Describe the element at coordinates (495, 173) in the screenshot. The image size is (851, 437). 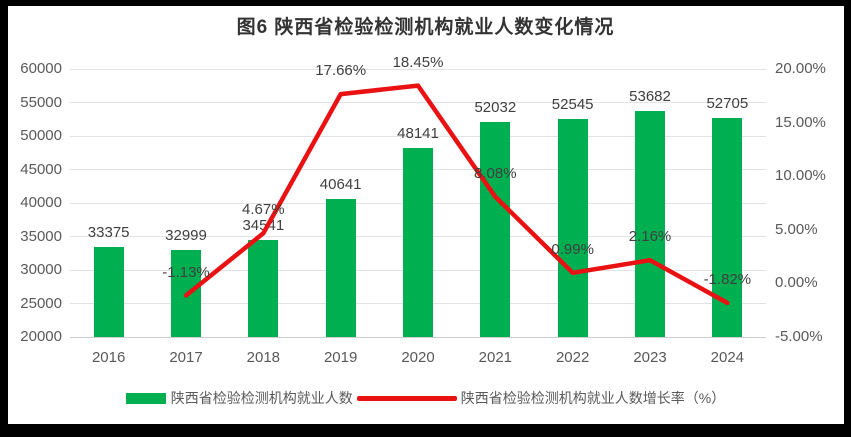
I see `growth-rate-label-2021: 8.08%` at that location.